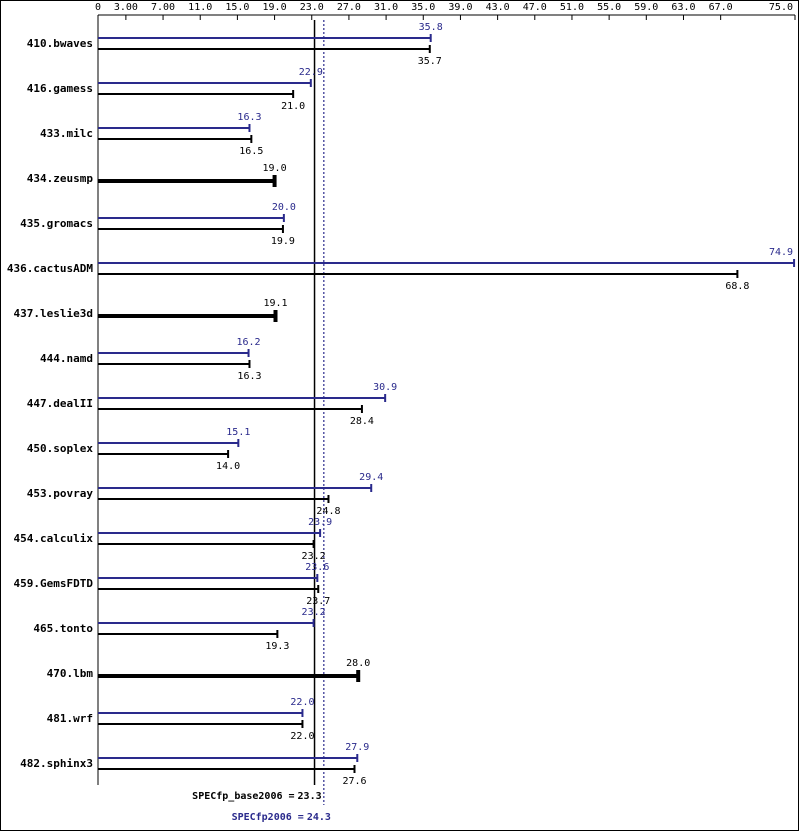 The height and width of the screenshot is (831, 799). Describe the element at coordinates (737, 286) in the screenshot. I see `value-label: 68.8` at that location.